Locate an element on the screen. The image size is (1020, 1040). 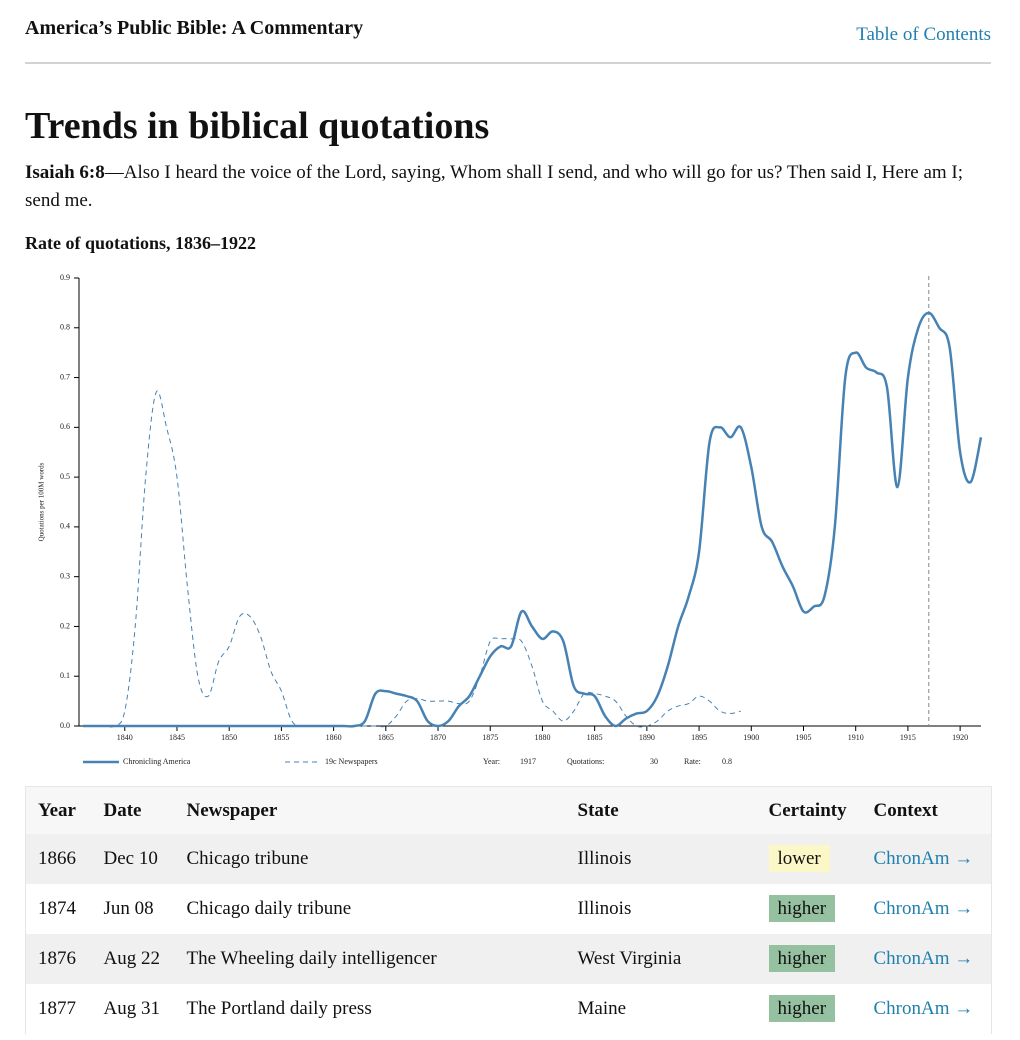
x-tick-label: 1870 is located at coordinates (438, 737).